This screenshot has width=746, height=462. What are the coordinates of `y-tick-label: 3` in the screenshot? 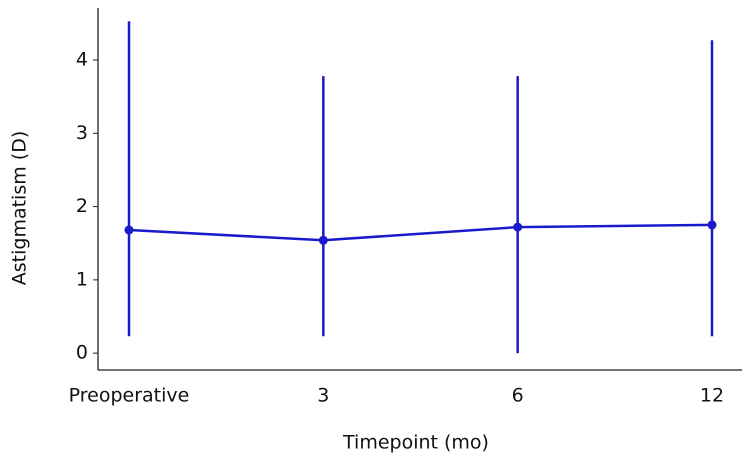 It's located at (82, 133).